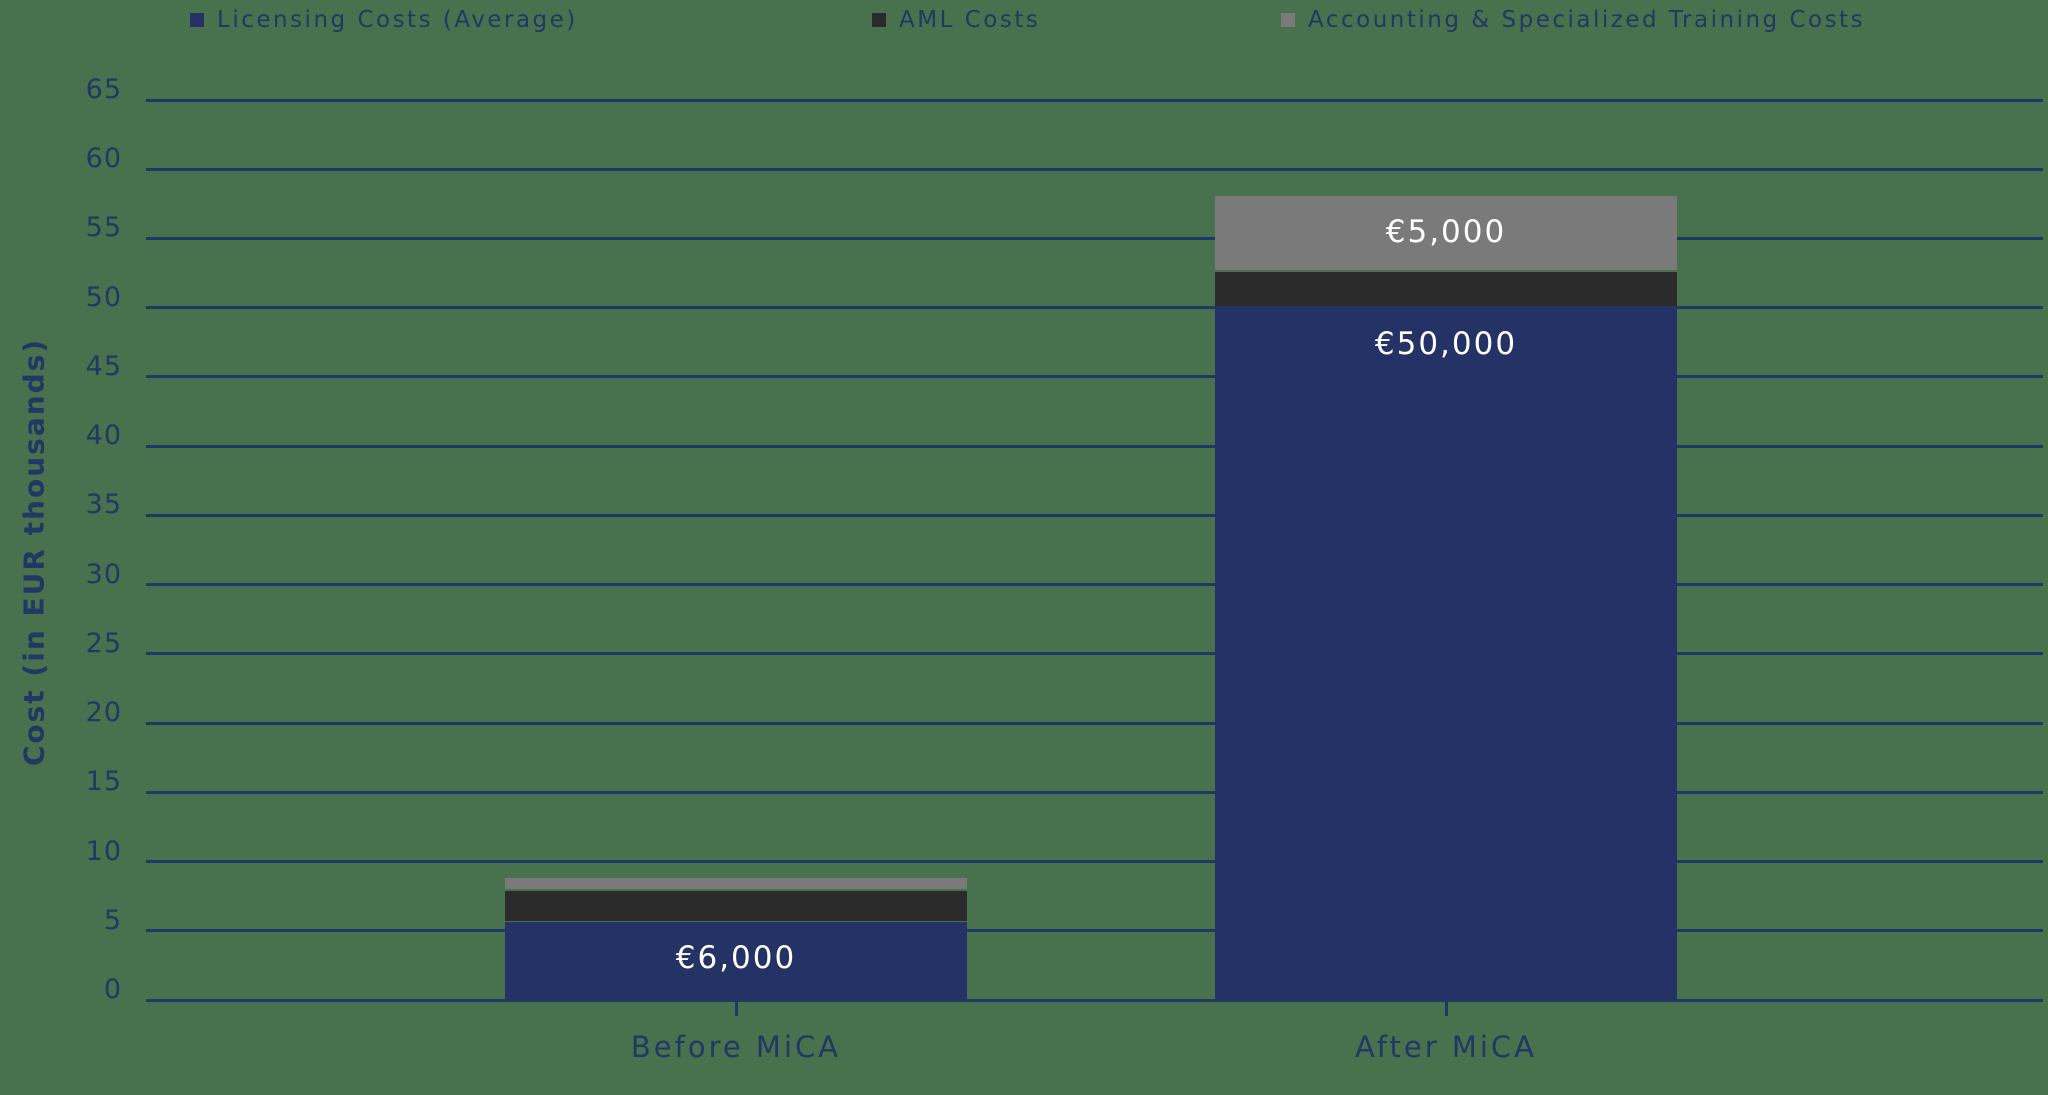 This screenshot has height=1095, width=2048. I want to click on x-category-label: After MiCA, so click(1446, 1047).